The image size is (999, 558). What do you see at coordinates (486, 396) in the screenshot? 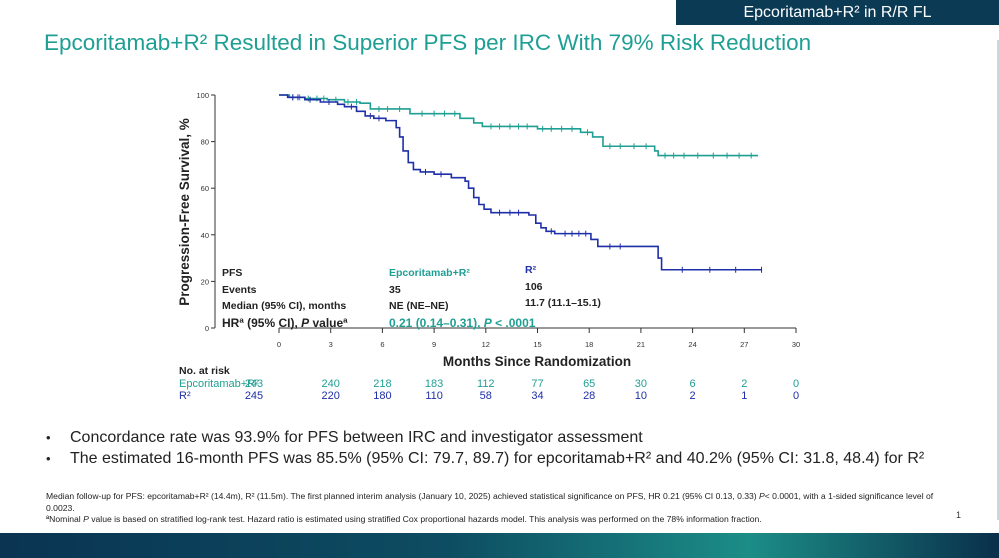
I see `at-risk-value: 58` at bounding box center [486, 396].